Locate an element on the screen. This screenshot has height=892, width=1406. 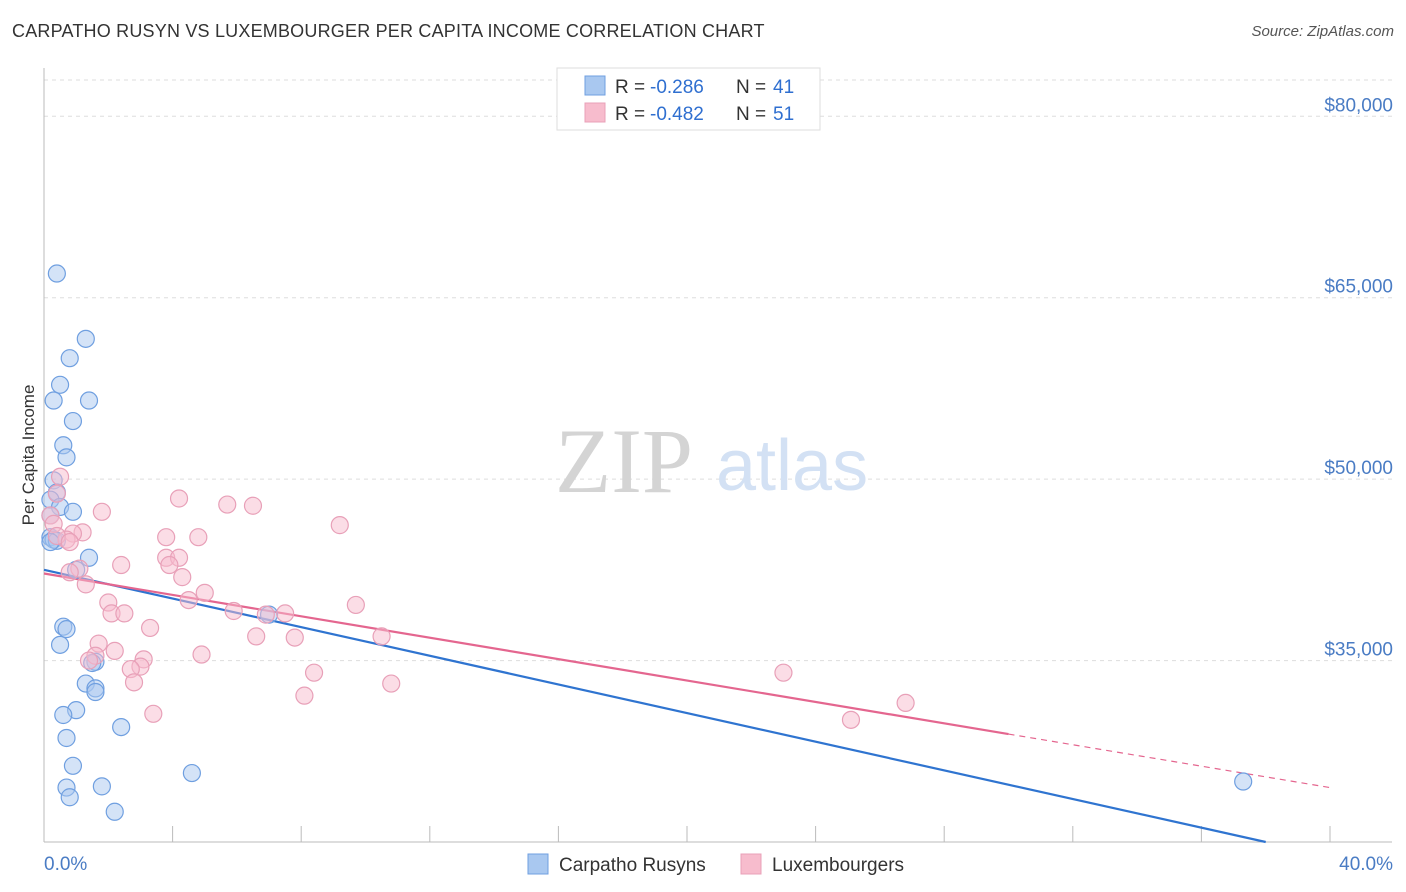
y-axis-label: Per Capita Income is located at coordinates (28, 455).